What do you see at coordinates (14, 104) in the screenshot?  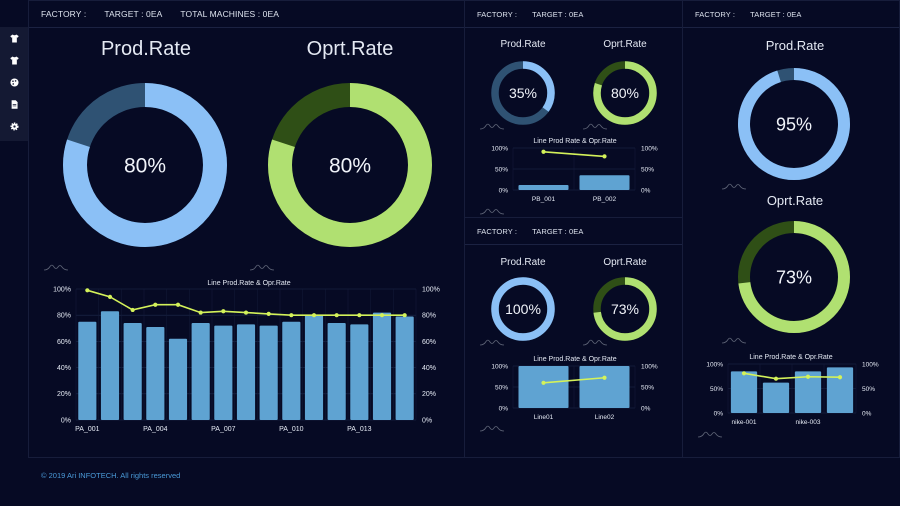 I see `sidebar-item-document` at bounding box center [14, 104].